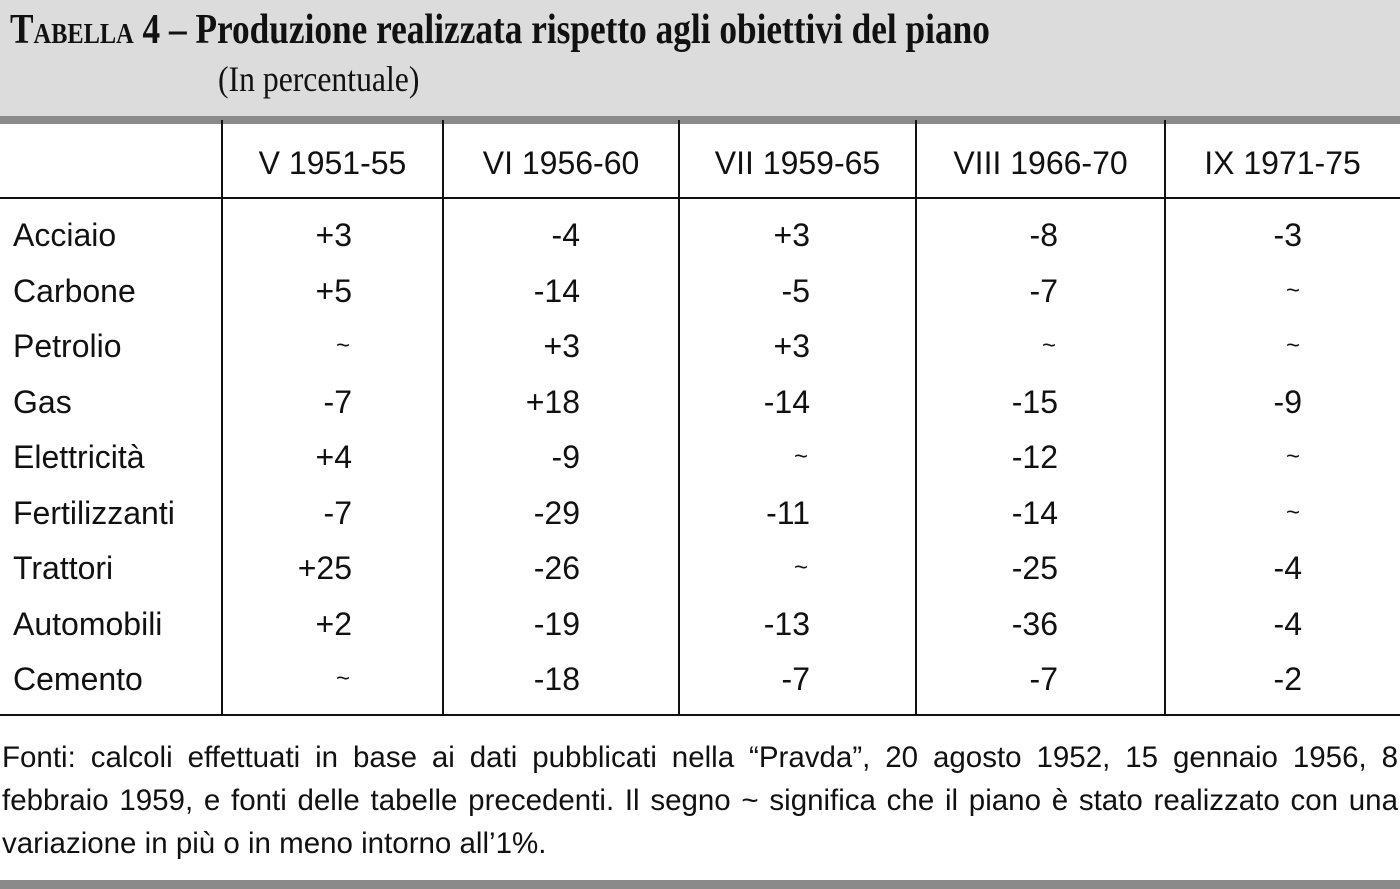 Image resolution: width=1400 pixels, height=889 pixels. What do you see at coordinates (94, 512) in the screenshot?
I see `row-label: Fertilizzanti` at bounding box center [94, 512].